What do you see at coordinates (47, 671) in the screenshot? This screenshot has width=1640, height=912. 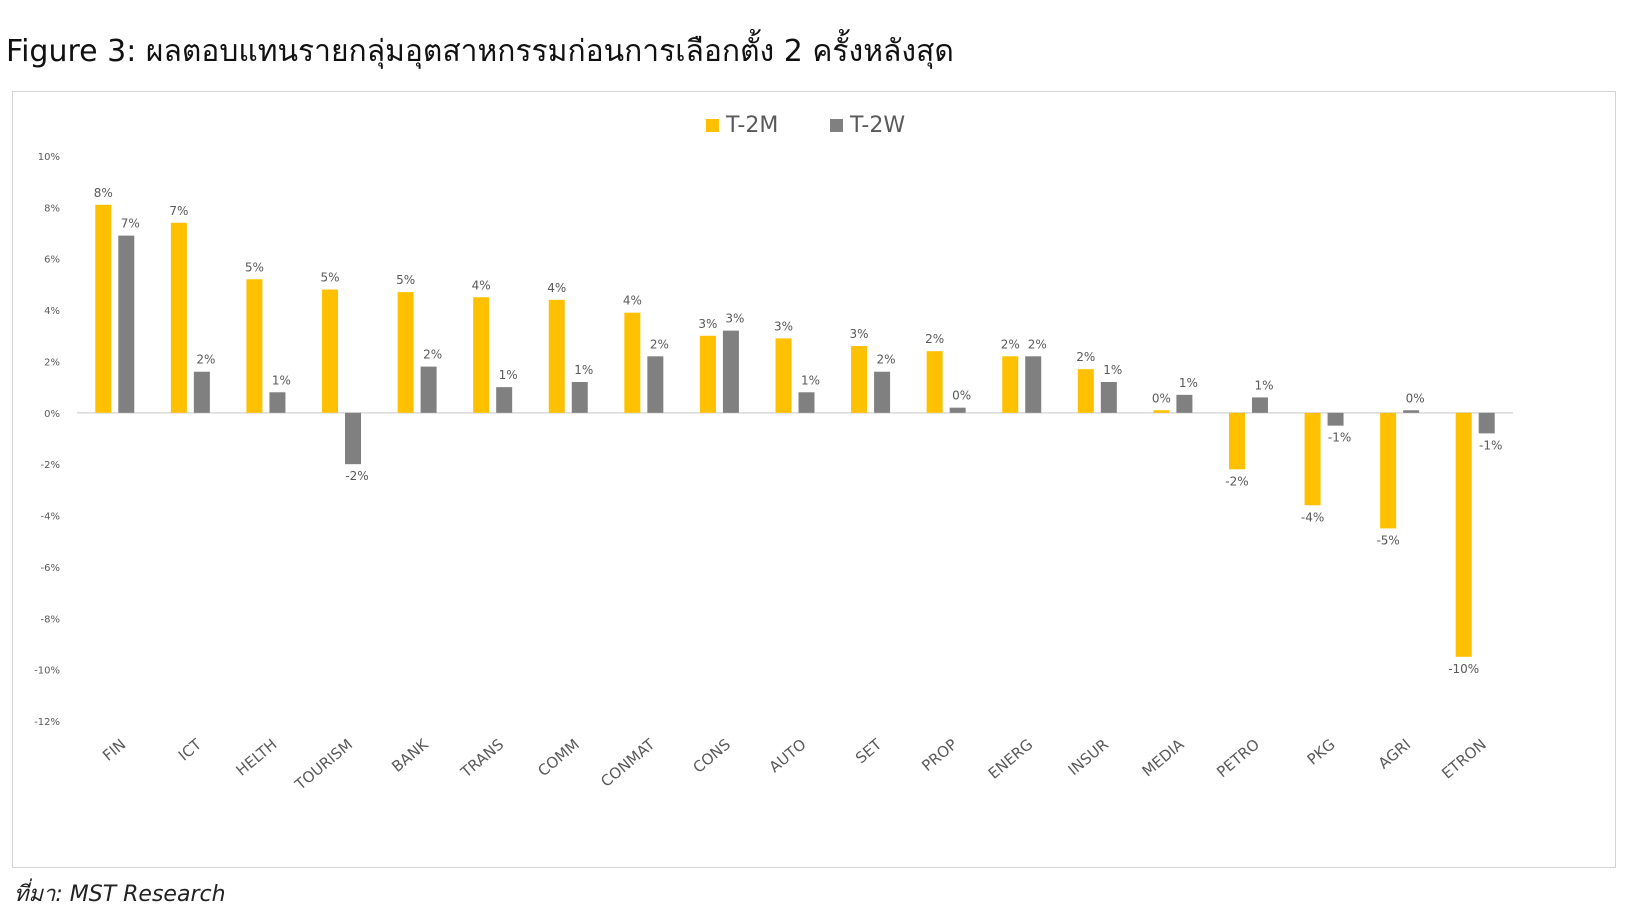 I see `y-tick-label: -10%` at bounding box center [47, 671].